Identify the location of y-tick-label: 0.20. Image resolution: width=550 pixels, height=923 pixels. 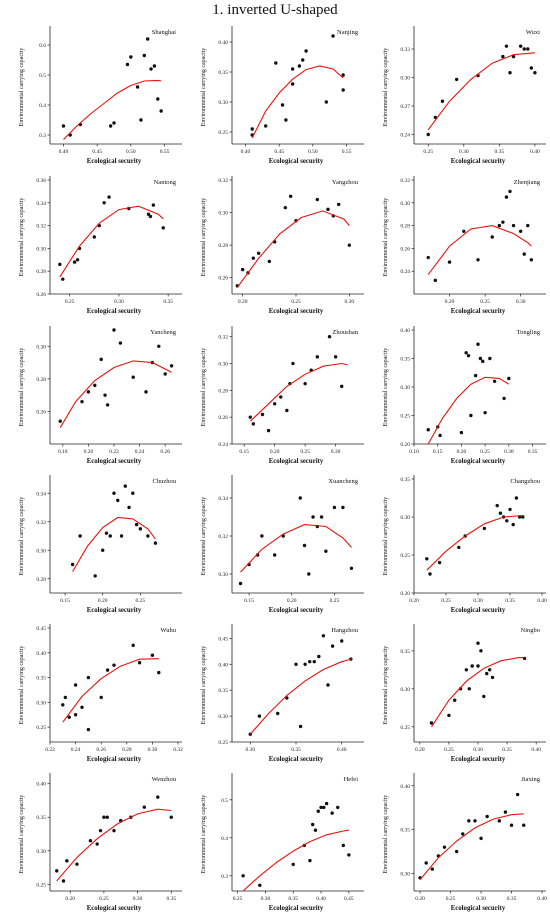
(405, 594).